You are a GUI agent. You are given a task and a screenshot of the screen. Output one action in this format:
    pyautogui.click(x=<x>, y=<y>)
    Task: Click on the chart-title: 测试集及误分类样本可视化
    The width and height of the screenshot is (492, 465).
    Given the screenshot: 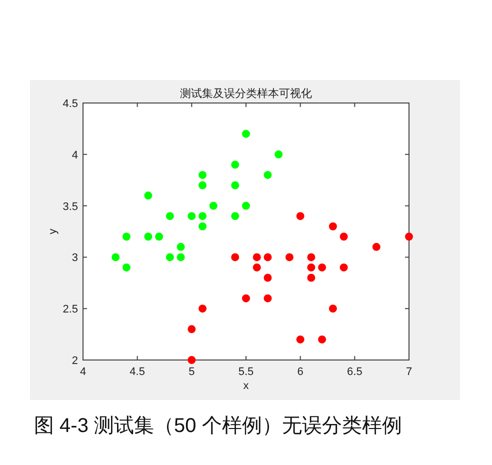 What is the action you would take?
    pyautogui.click(x=246, y=93)
    